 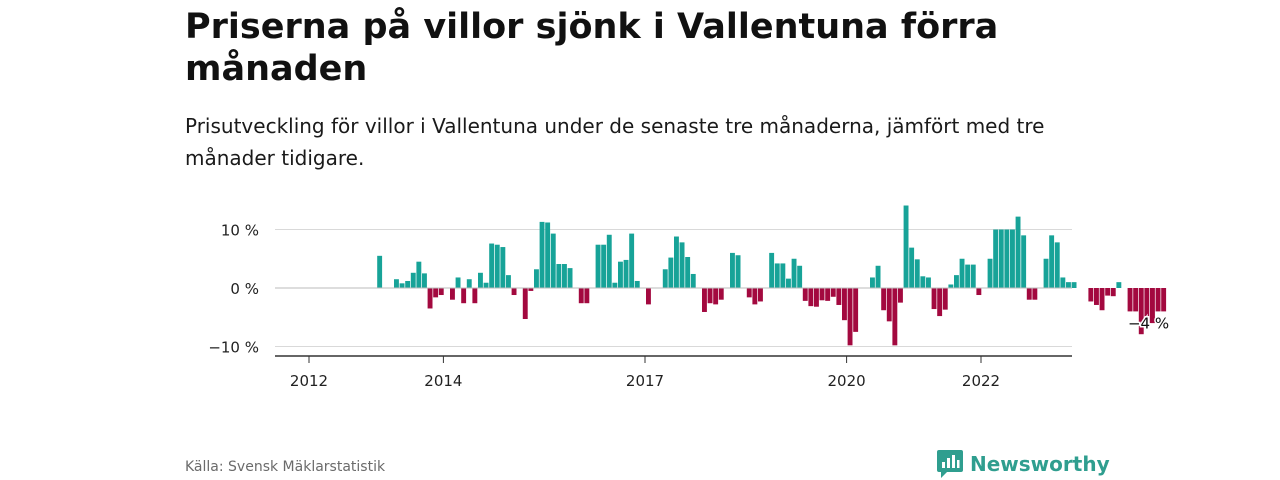 I want to click on newsworthy-logo-icon, so click(x=950, y=464).